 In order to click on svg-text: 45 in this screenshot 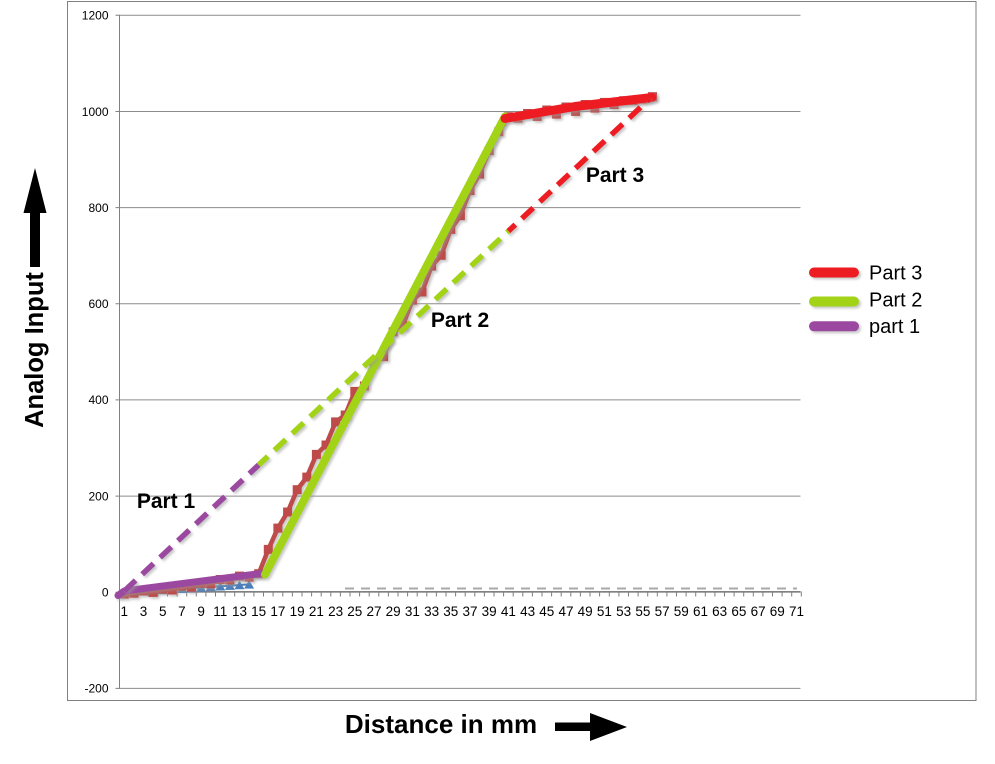, I will do `click(546, 611)`.